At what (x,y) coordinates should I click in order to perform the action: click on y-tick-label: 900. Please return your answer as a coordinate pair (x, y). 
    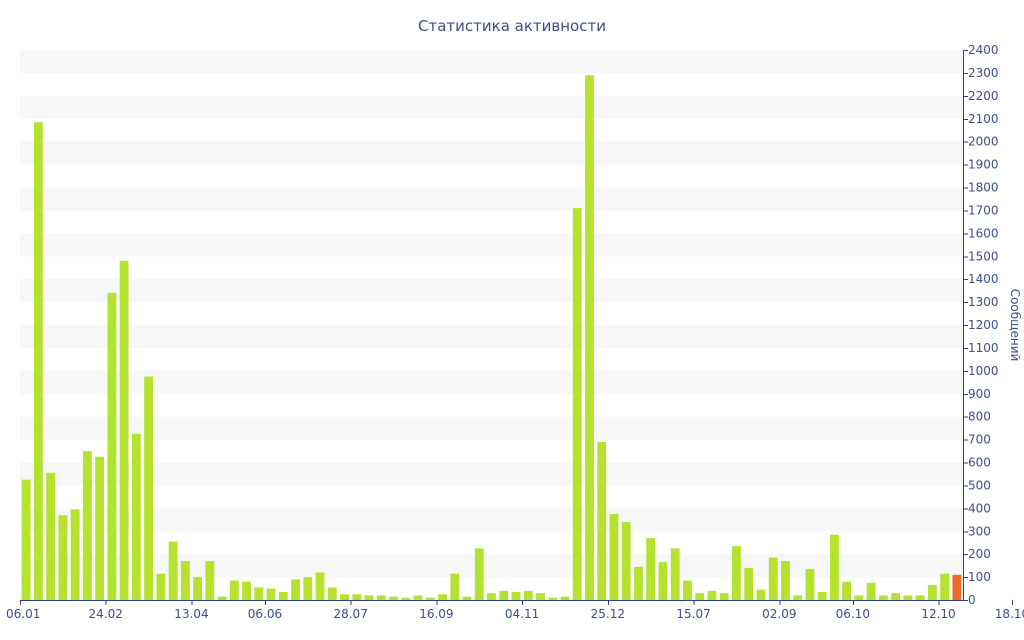
    Looking at the image, I should click on (979, 394).